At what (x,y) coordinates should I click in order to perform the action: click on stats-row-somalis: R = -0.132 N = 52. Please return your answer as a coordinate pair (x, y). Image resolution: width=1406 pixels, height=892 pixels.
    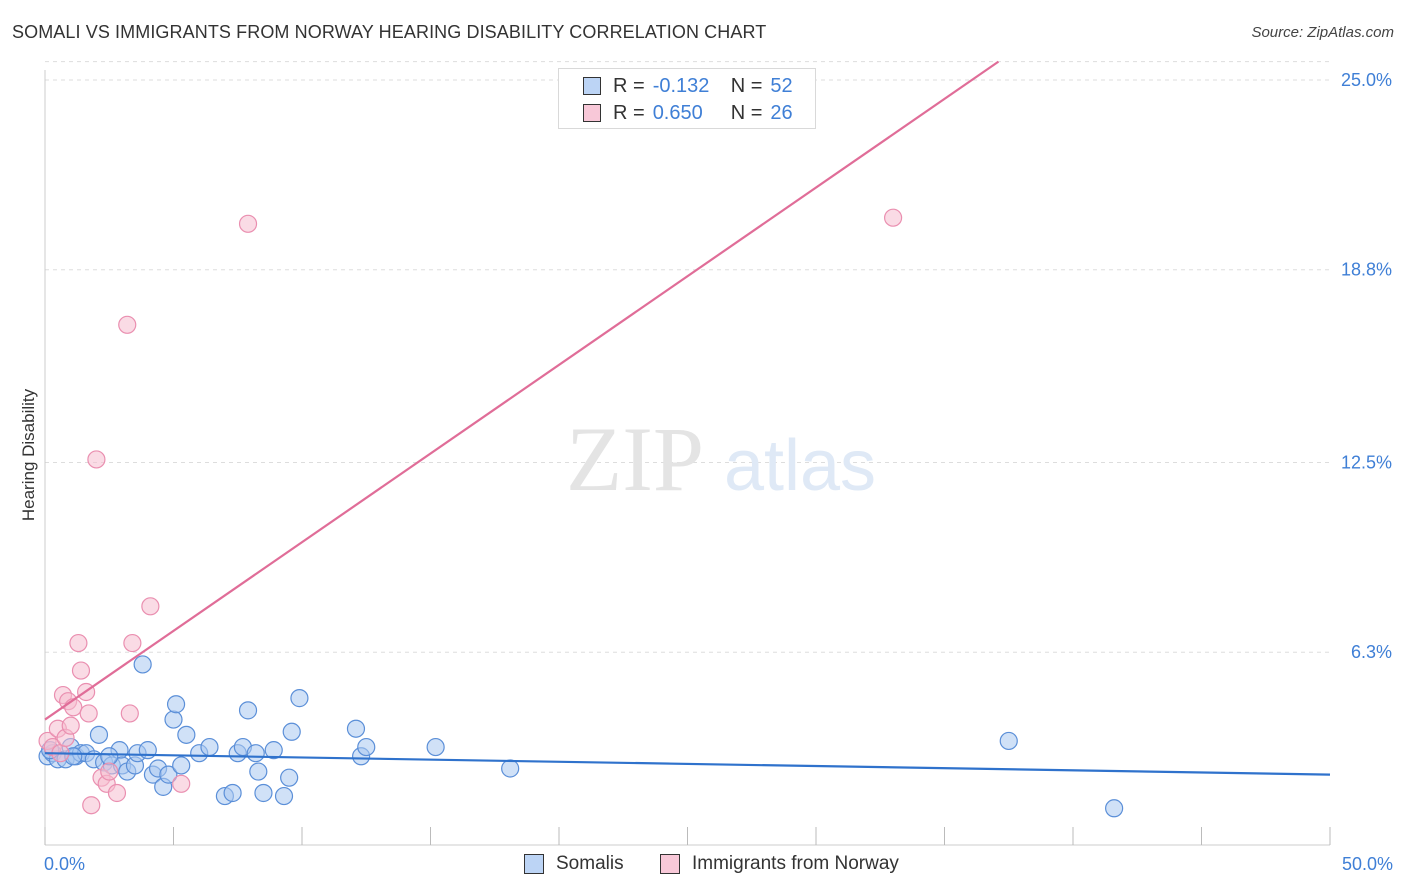
    Looking at the image, I should click on (688, 86).